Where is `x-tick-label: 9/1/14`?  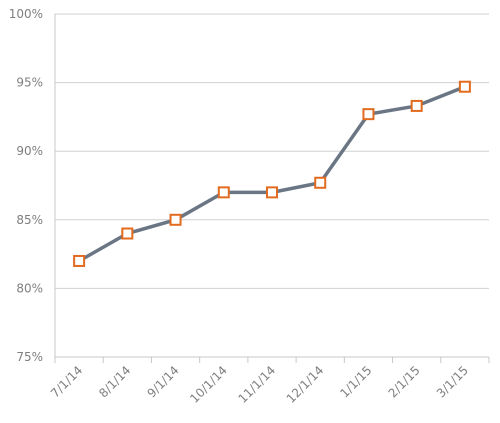 x-tick-label: 9/1/14 is located at coordinates (162, 381).